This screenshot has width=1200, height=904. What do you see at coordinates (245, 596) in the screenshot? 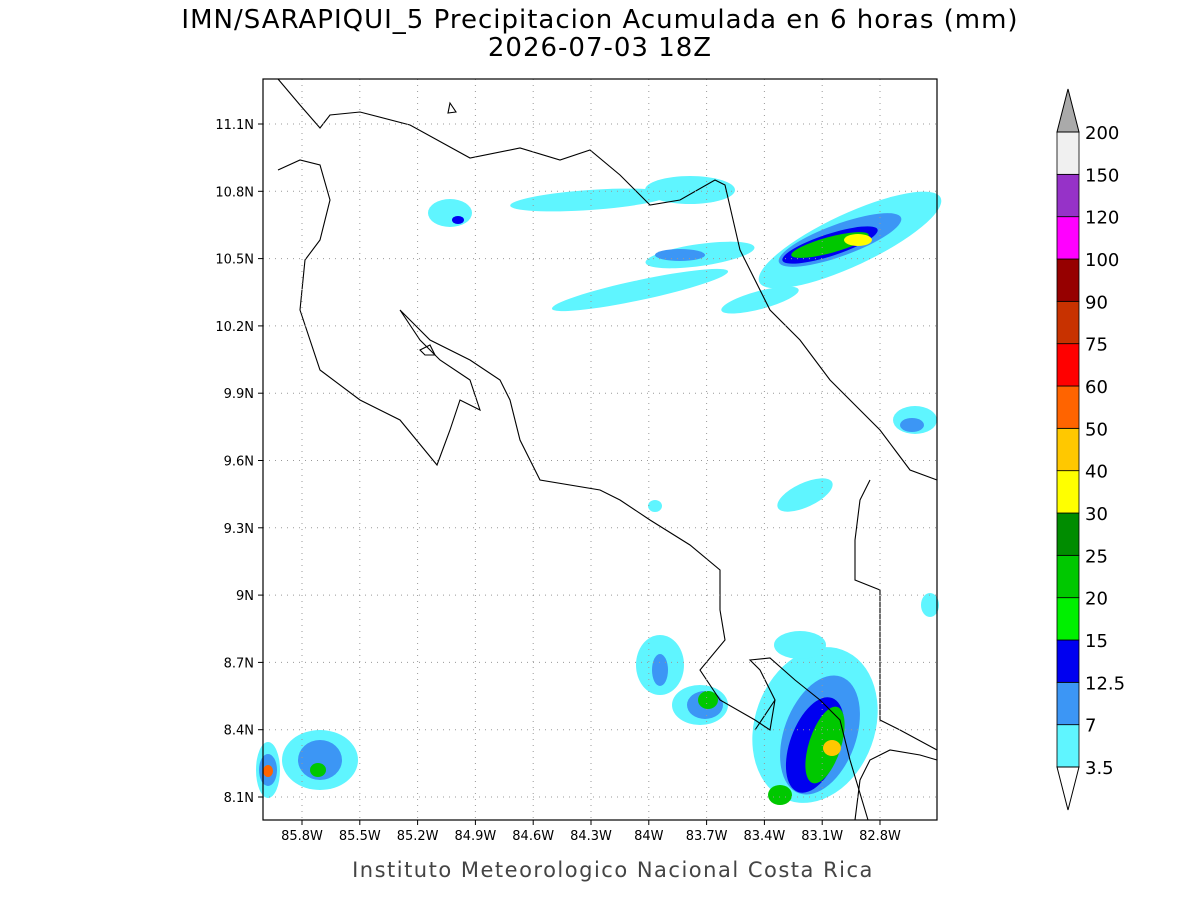
I see `y-tick-label: 9N` at bounding box center [245, 596].